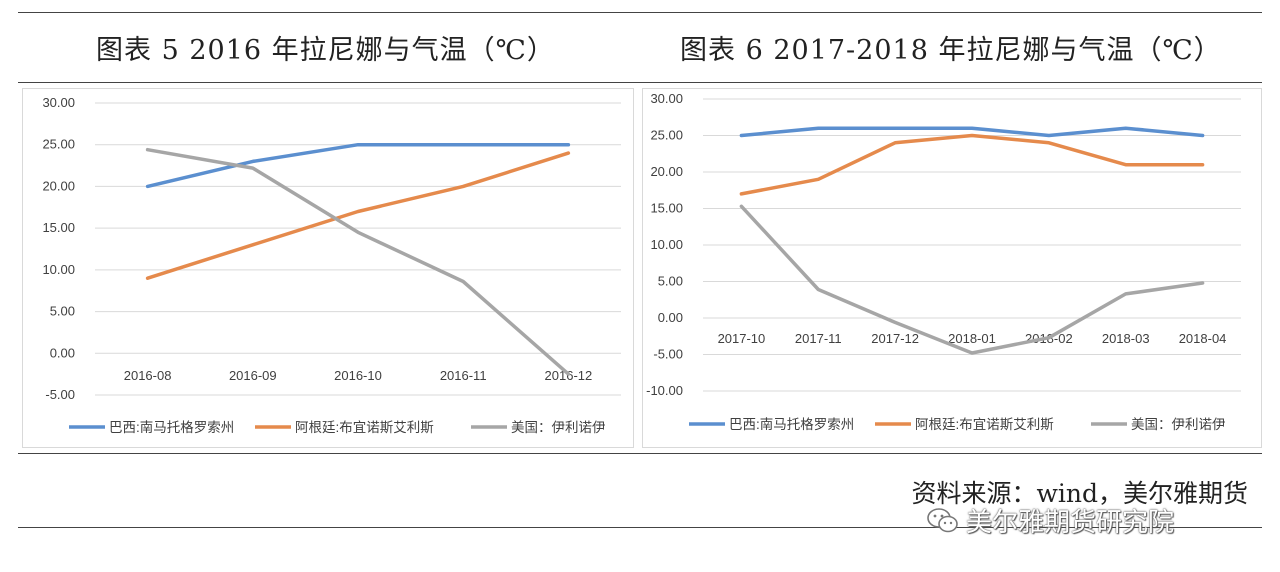  What do you see at coordinates (818, 338) in the screenshot?
I see `x-tick-label: 2017-11` at bounding box center [818, 338].